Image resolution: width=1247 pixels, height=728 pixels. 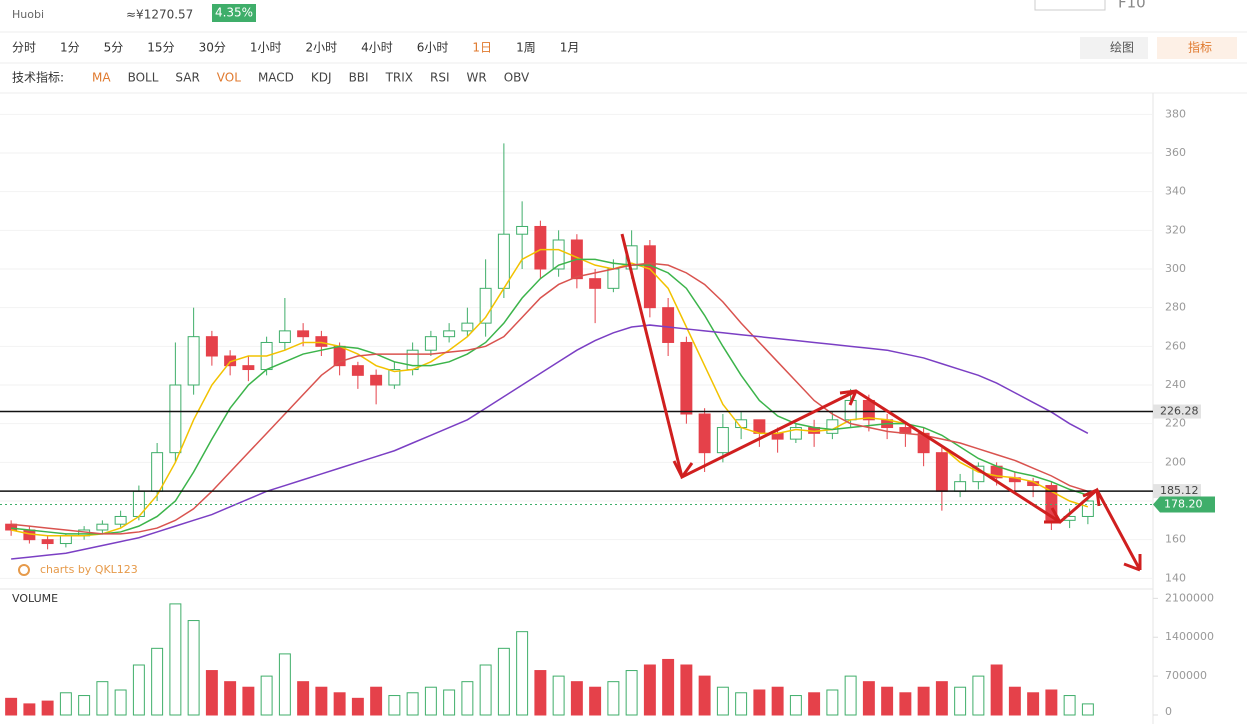 I want to click on indicator: MACD, so click(x=276, y=78).